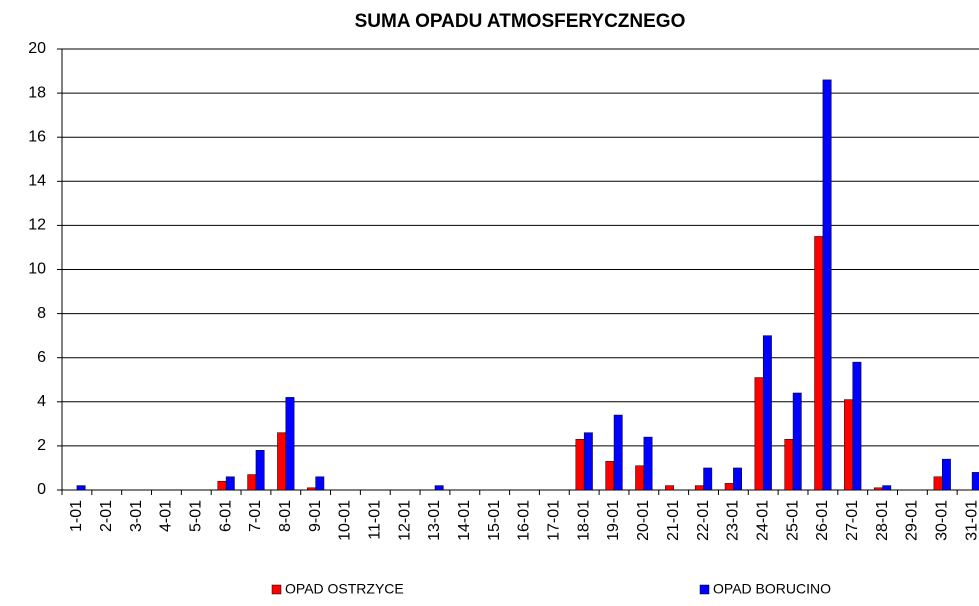 The image size is (979, 606). Describe the element at coordinates (195, 516) in the screenshot. I see `x-tick-label: 5-01` at that location.